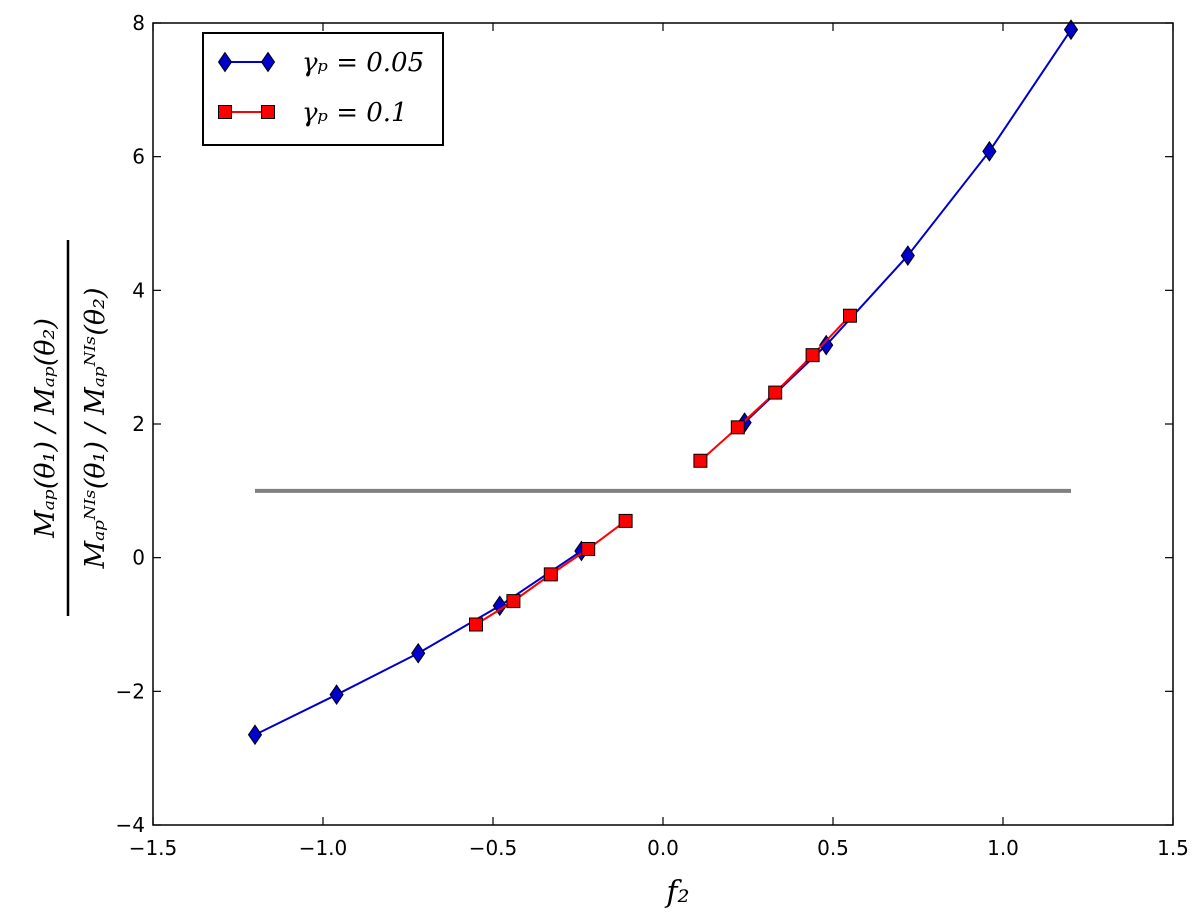  What do you see at coordinates (138, 23) in the screenshot?
I see `y-tick-label: 8` at bounding box center [138, 23].